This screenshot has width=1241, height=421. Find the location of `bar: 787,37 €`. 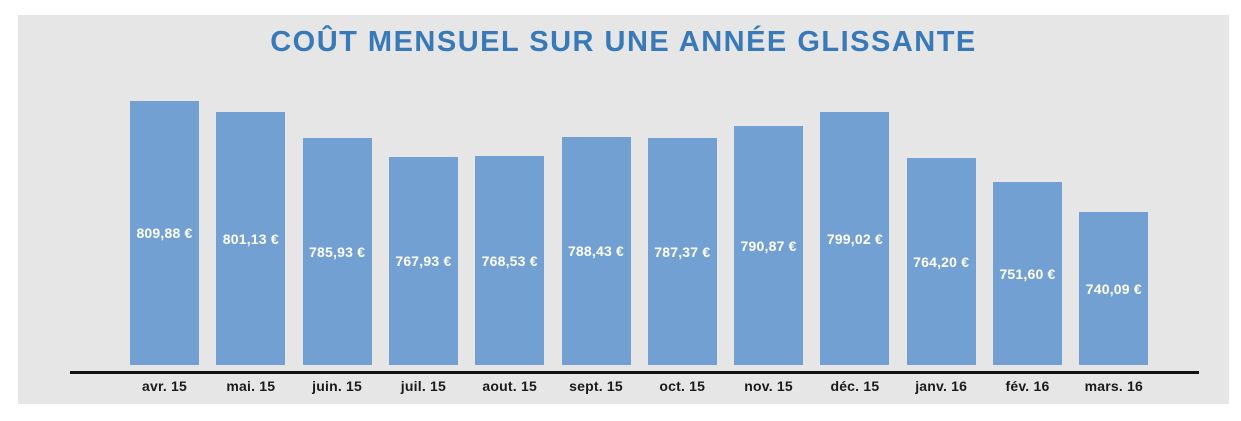

bar: 787,37 € is located at coordinates (682, 251).